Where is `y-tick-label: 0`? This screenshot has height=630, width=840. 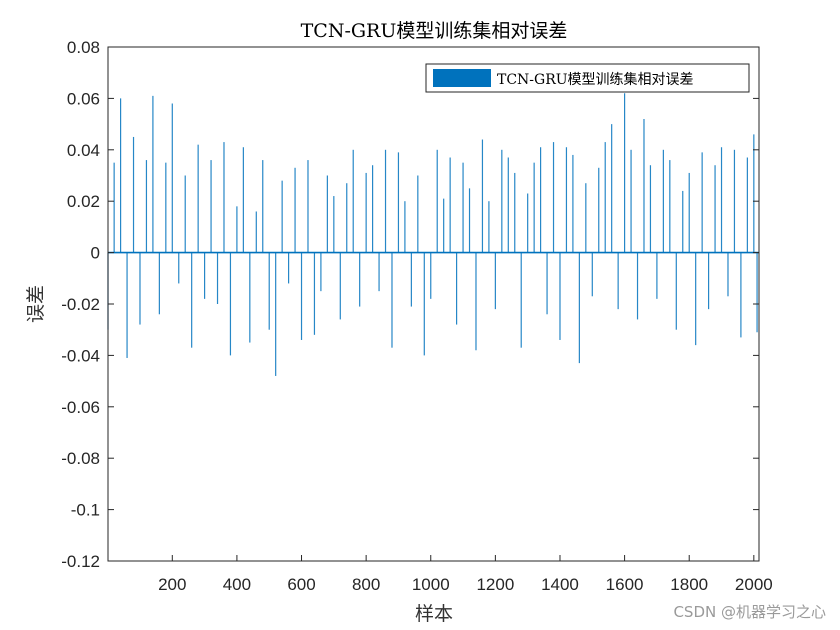 y-tick-label: 0 is located at coordinates (95, 253).